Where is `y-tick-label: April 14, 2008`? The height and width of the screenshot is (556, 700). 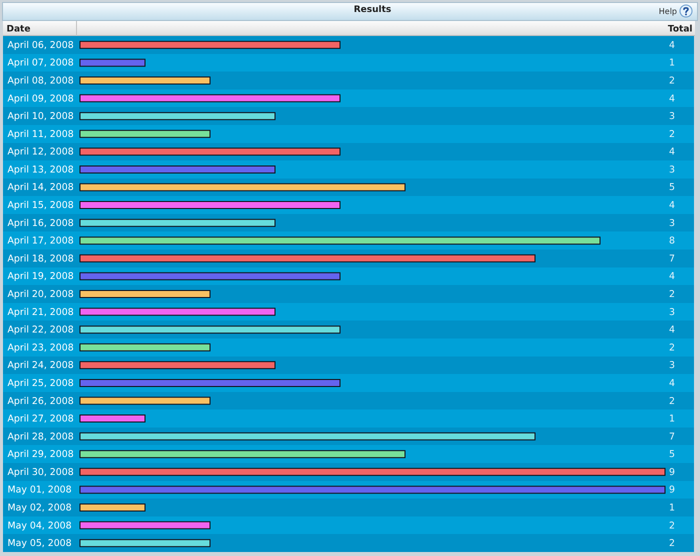 y-tick-label: April 14, 2008 is located at coordinates (41, 188).